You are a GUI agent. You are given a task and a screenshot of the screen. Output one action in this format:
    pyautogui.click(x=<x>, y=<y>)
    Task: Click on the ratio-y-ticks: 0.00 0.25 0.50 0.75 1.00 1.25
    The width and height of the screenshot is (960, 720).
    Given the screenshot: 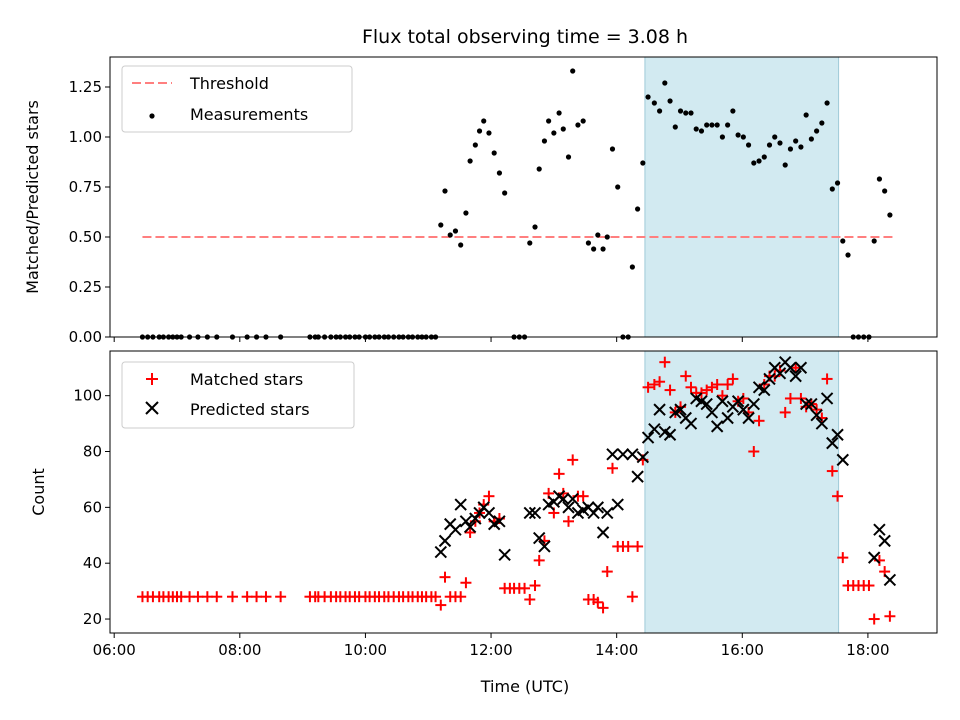 What is the action you would take?
    pyautogui.click(x=89, y=212)
    